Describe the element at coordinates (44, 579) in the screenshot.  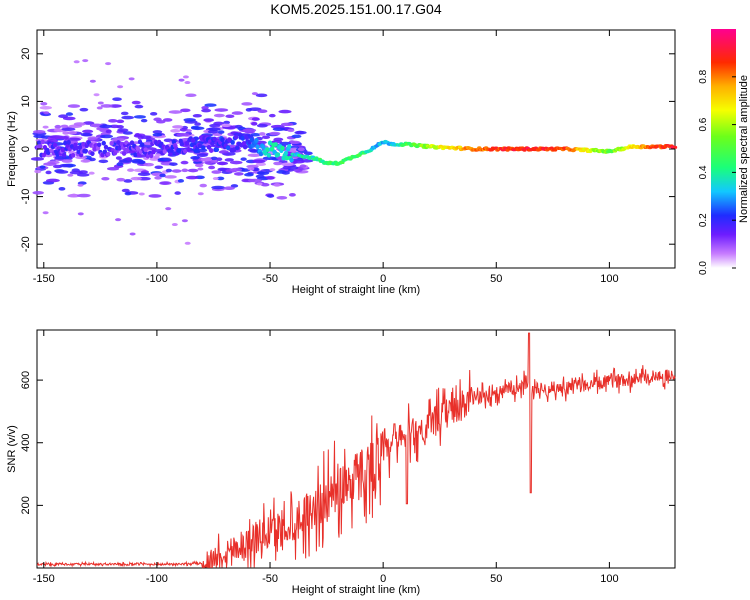
I see `snr-xtick-label: -150` at that location.